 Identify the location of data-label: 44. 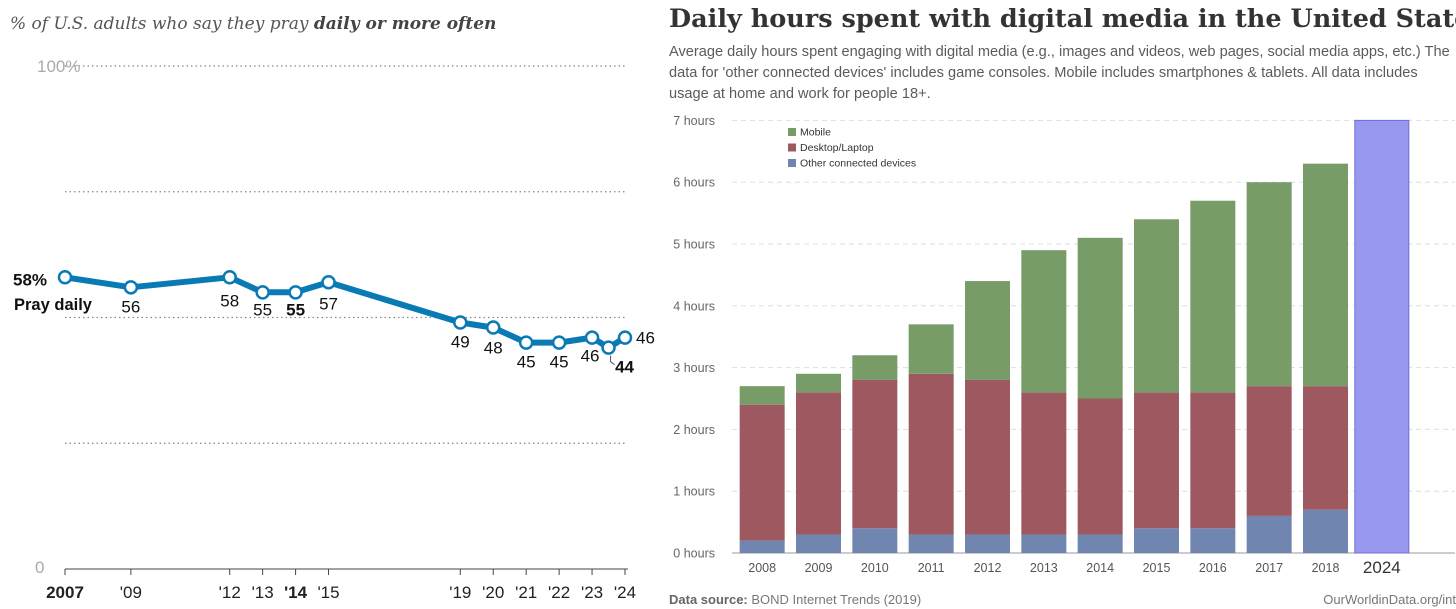
(624, 367).